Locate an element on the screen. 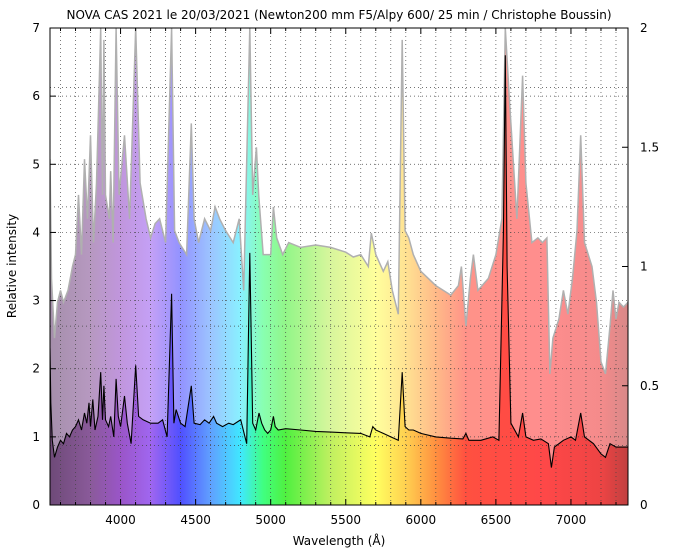  svg-text: 0.5 is located at coordinates (649, 386).